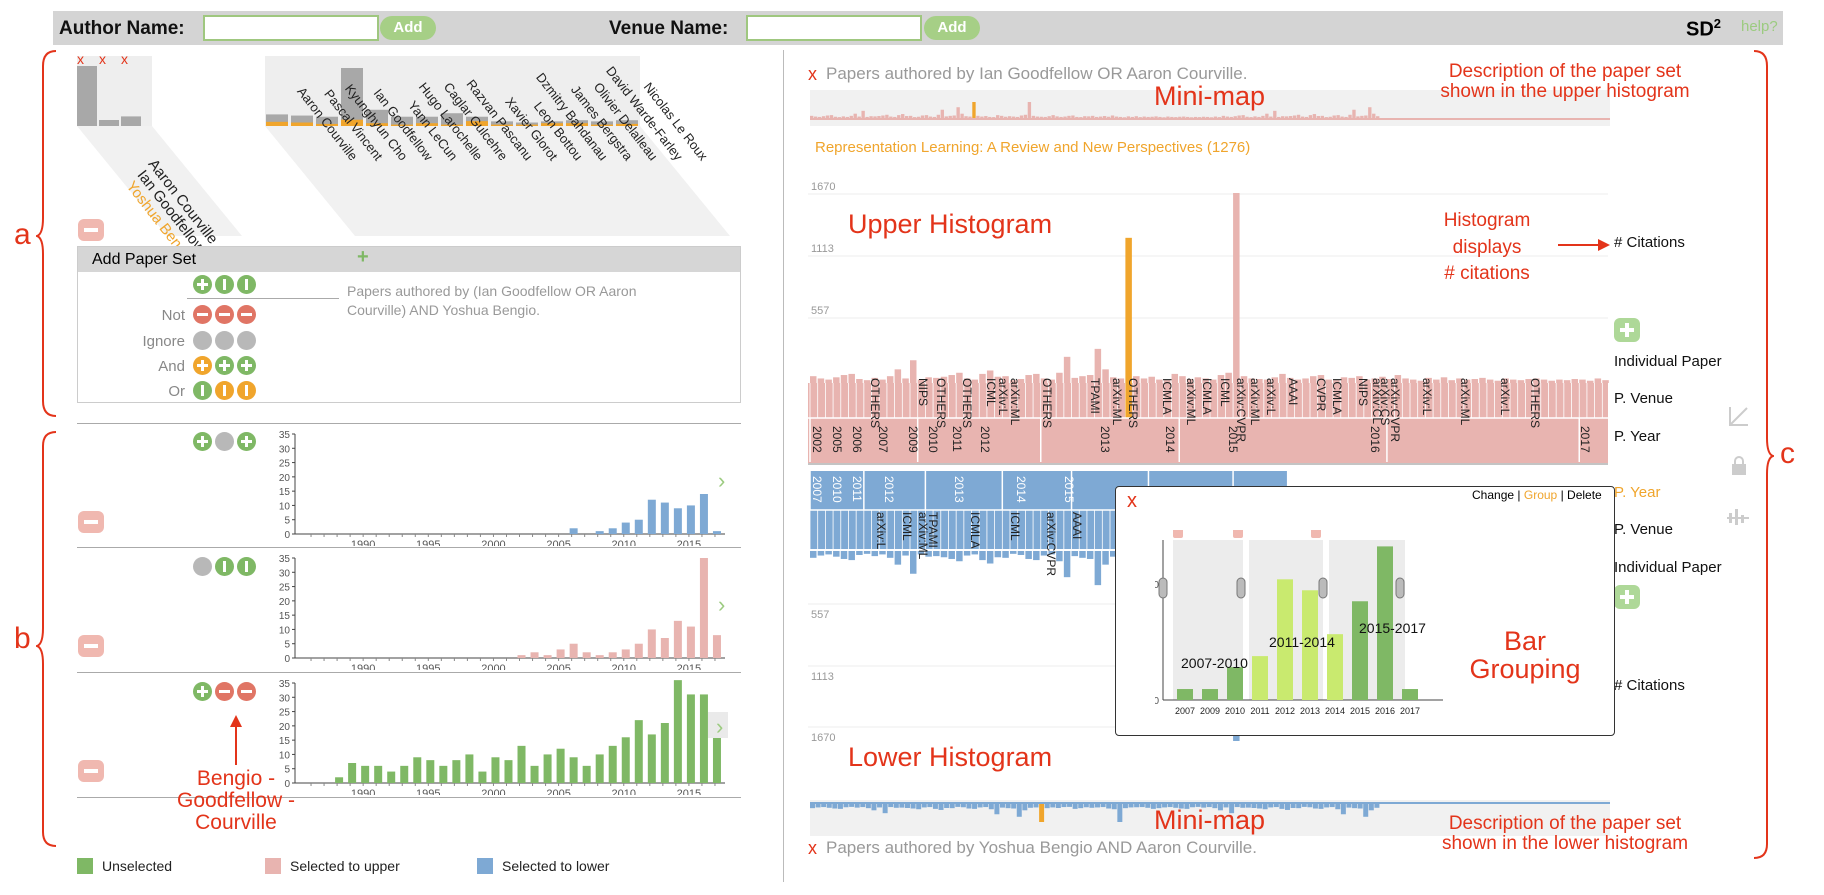 The image size is (1824, 895). I want to click on year-label: 2006, so click(857, 439).